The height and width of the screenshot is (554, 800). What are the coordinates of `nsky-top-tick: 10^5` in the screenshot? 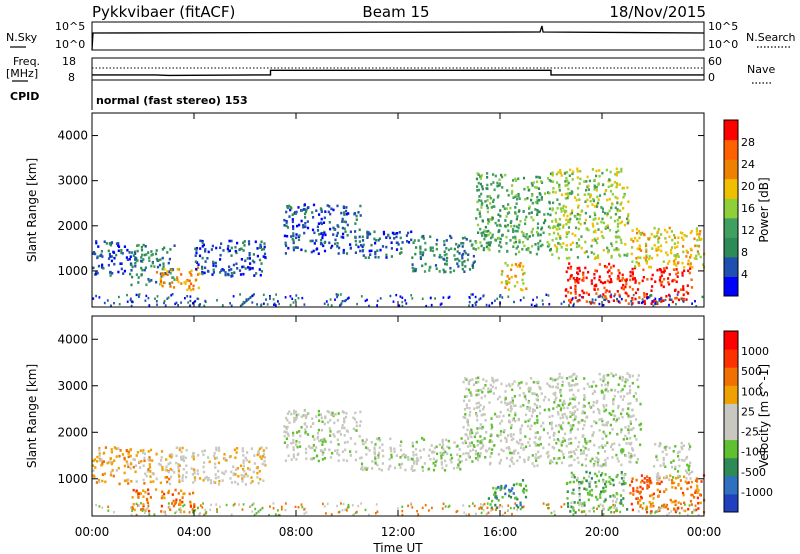 It's located at (70, 26).